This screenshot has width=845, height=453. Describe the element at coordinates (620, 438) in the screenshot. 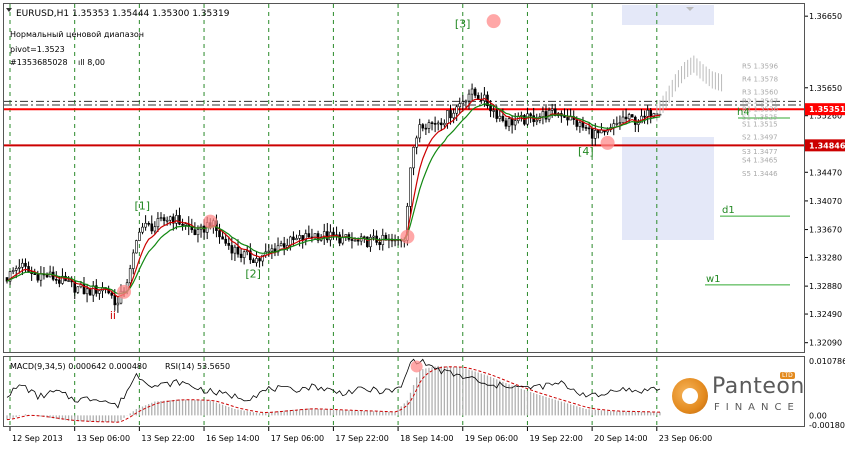

I see `time-tick-label: 20 Sep 14:00` at that location.